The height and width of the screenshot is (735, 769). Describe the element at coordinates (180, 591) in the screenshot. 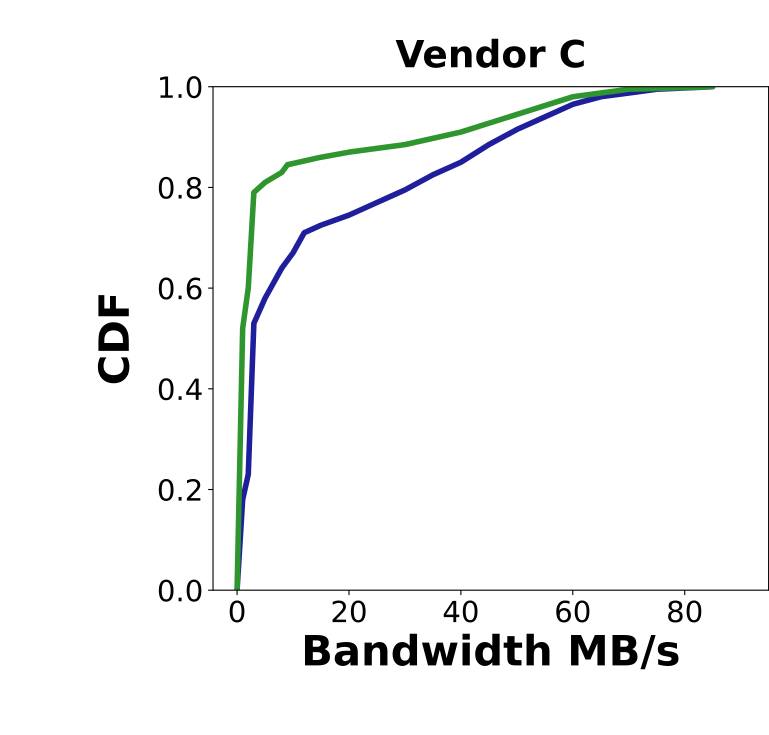

I see `y-tick-label: 0.0` at that location.